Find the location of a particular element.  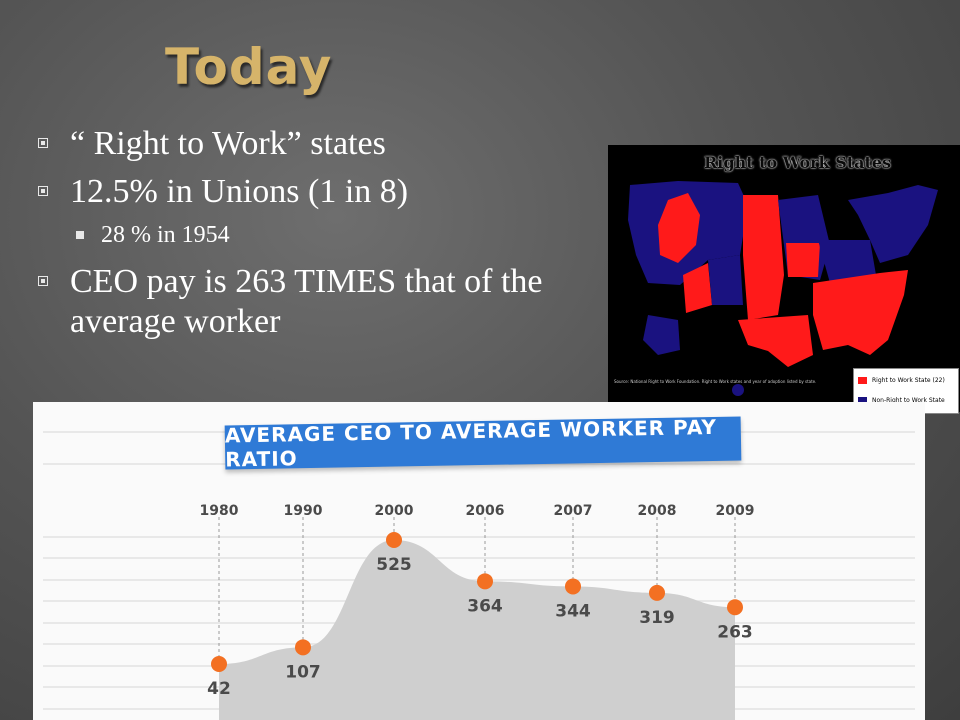

map-title: Right to Work States is located at coordinates (798, 162).